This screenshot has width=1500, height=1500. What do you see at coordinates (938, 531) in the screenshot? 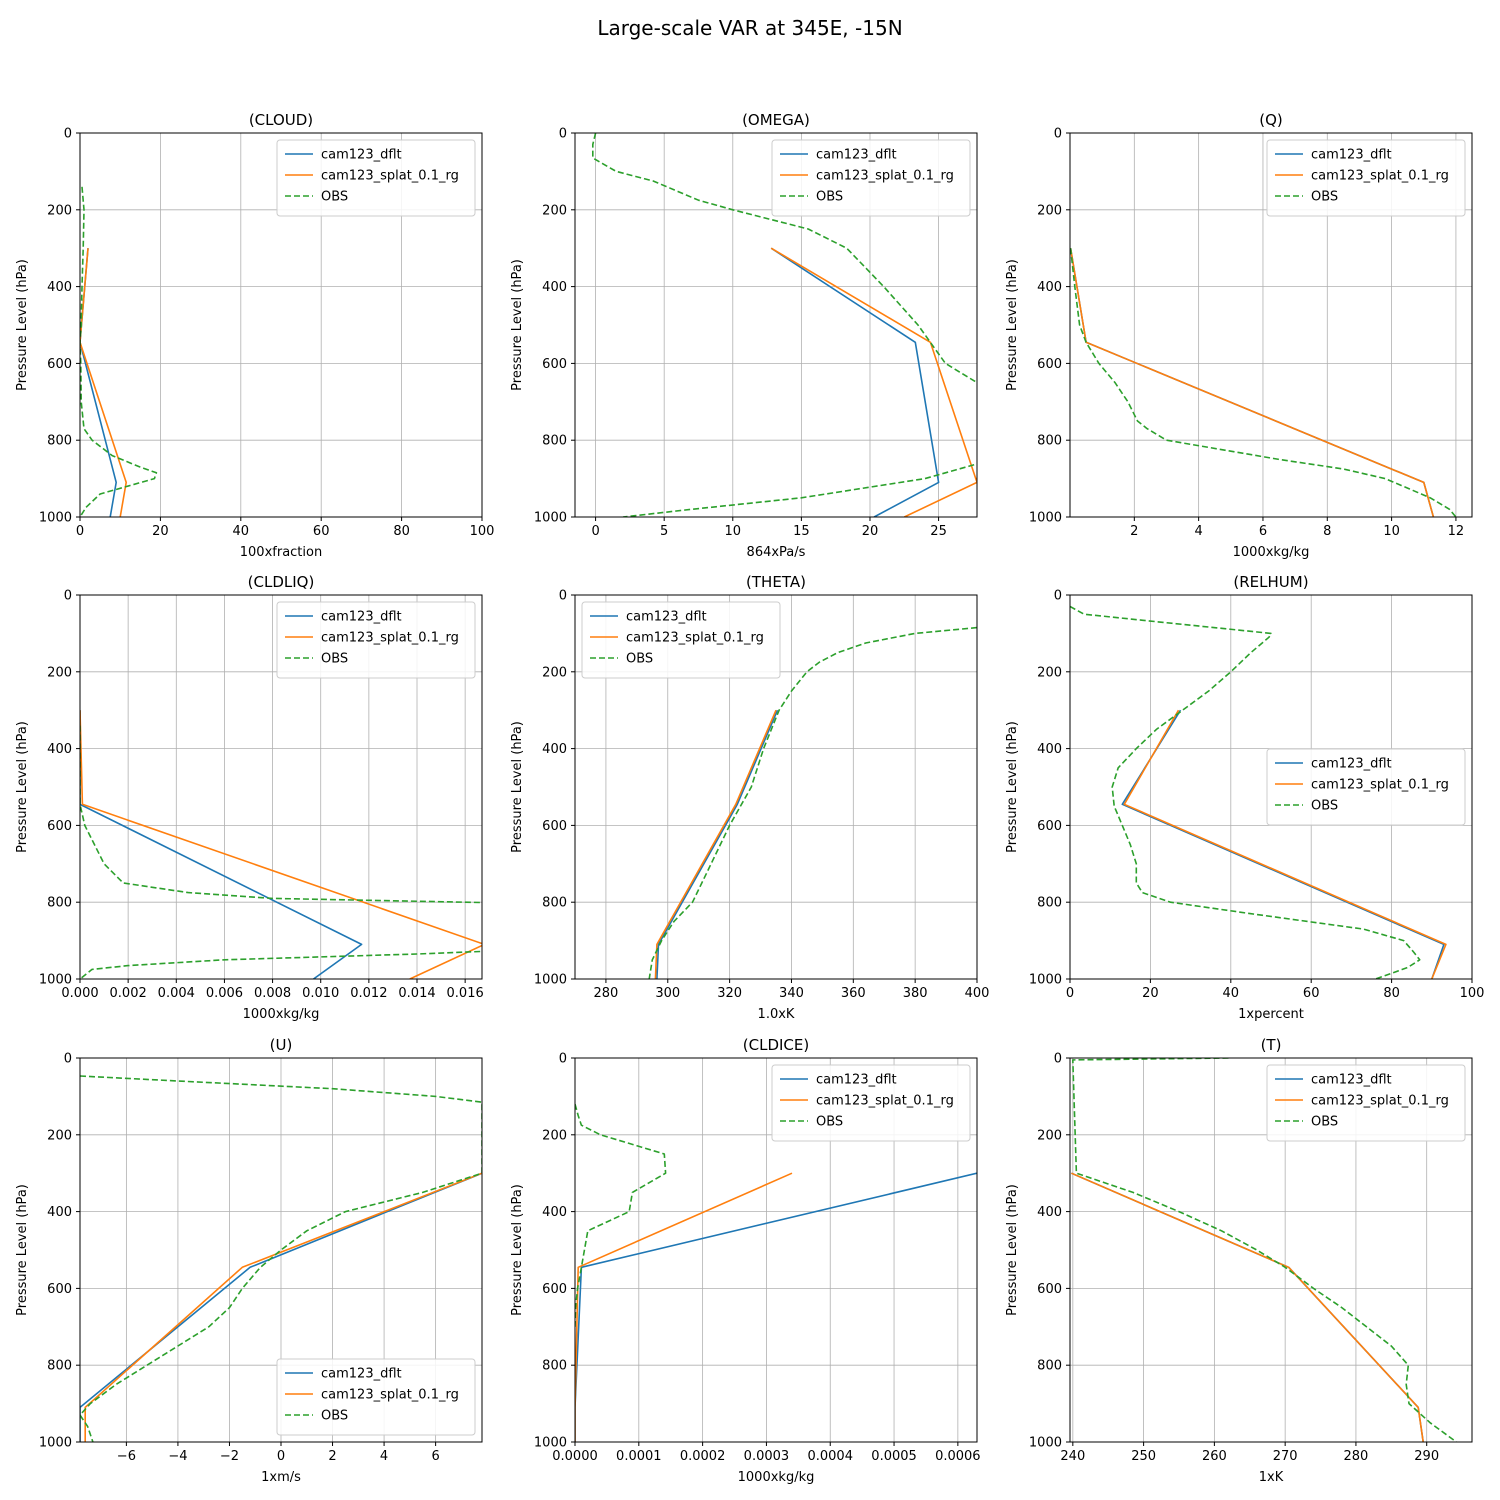
I see `tick-label-x: 25` at bounding box center [938, 531].